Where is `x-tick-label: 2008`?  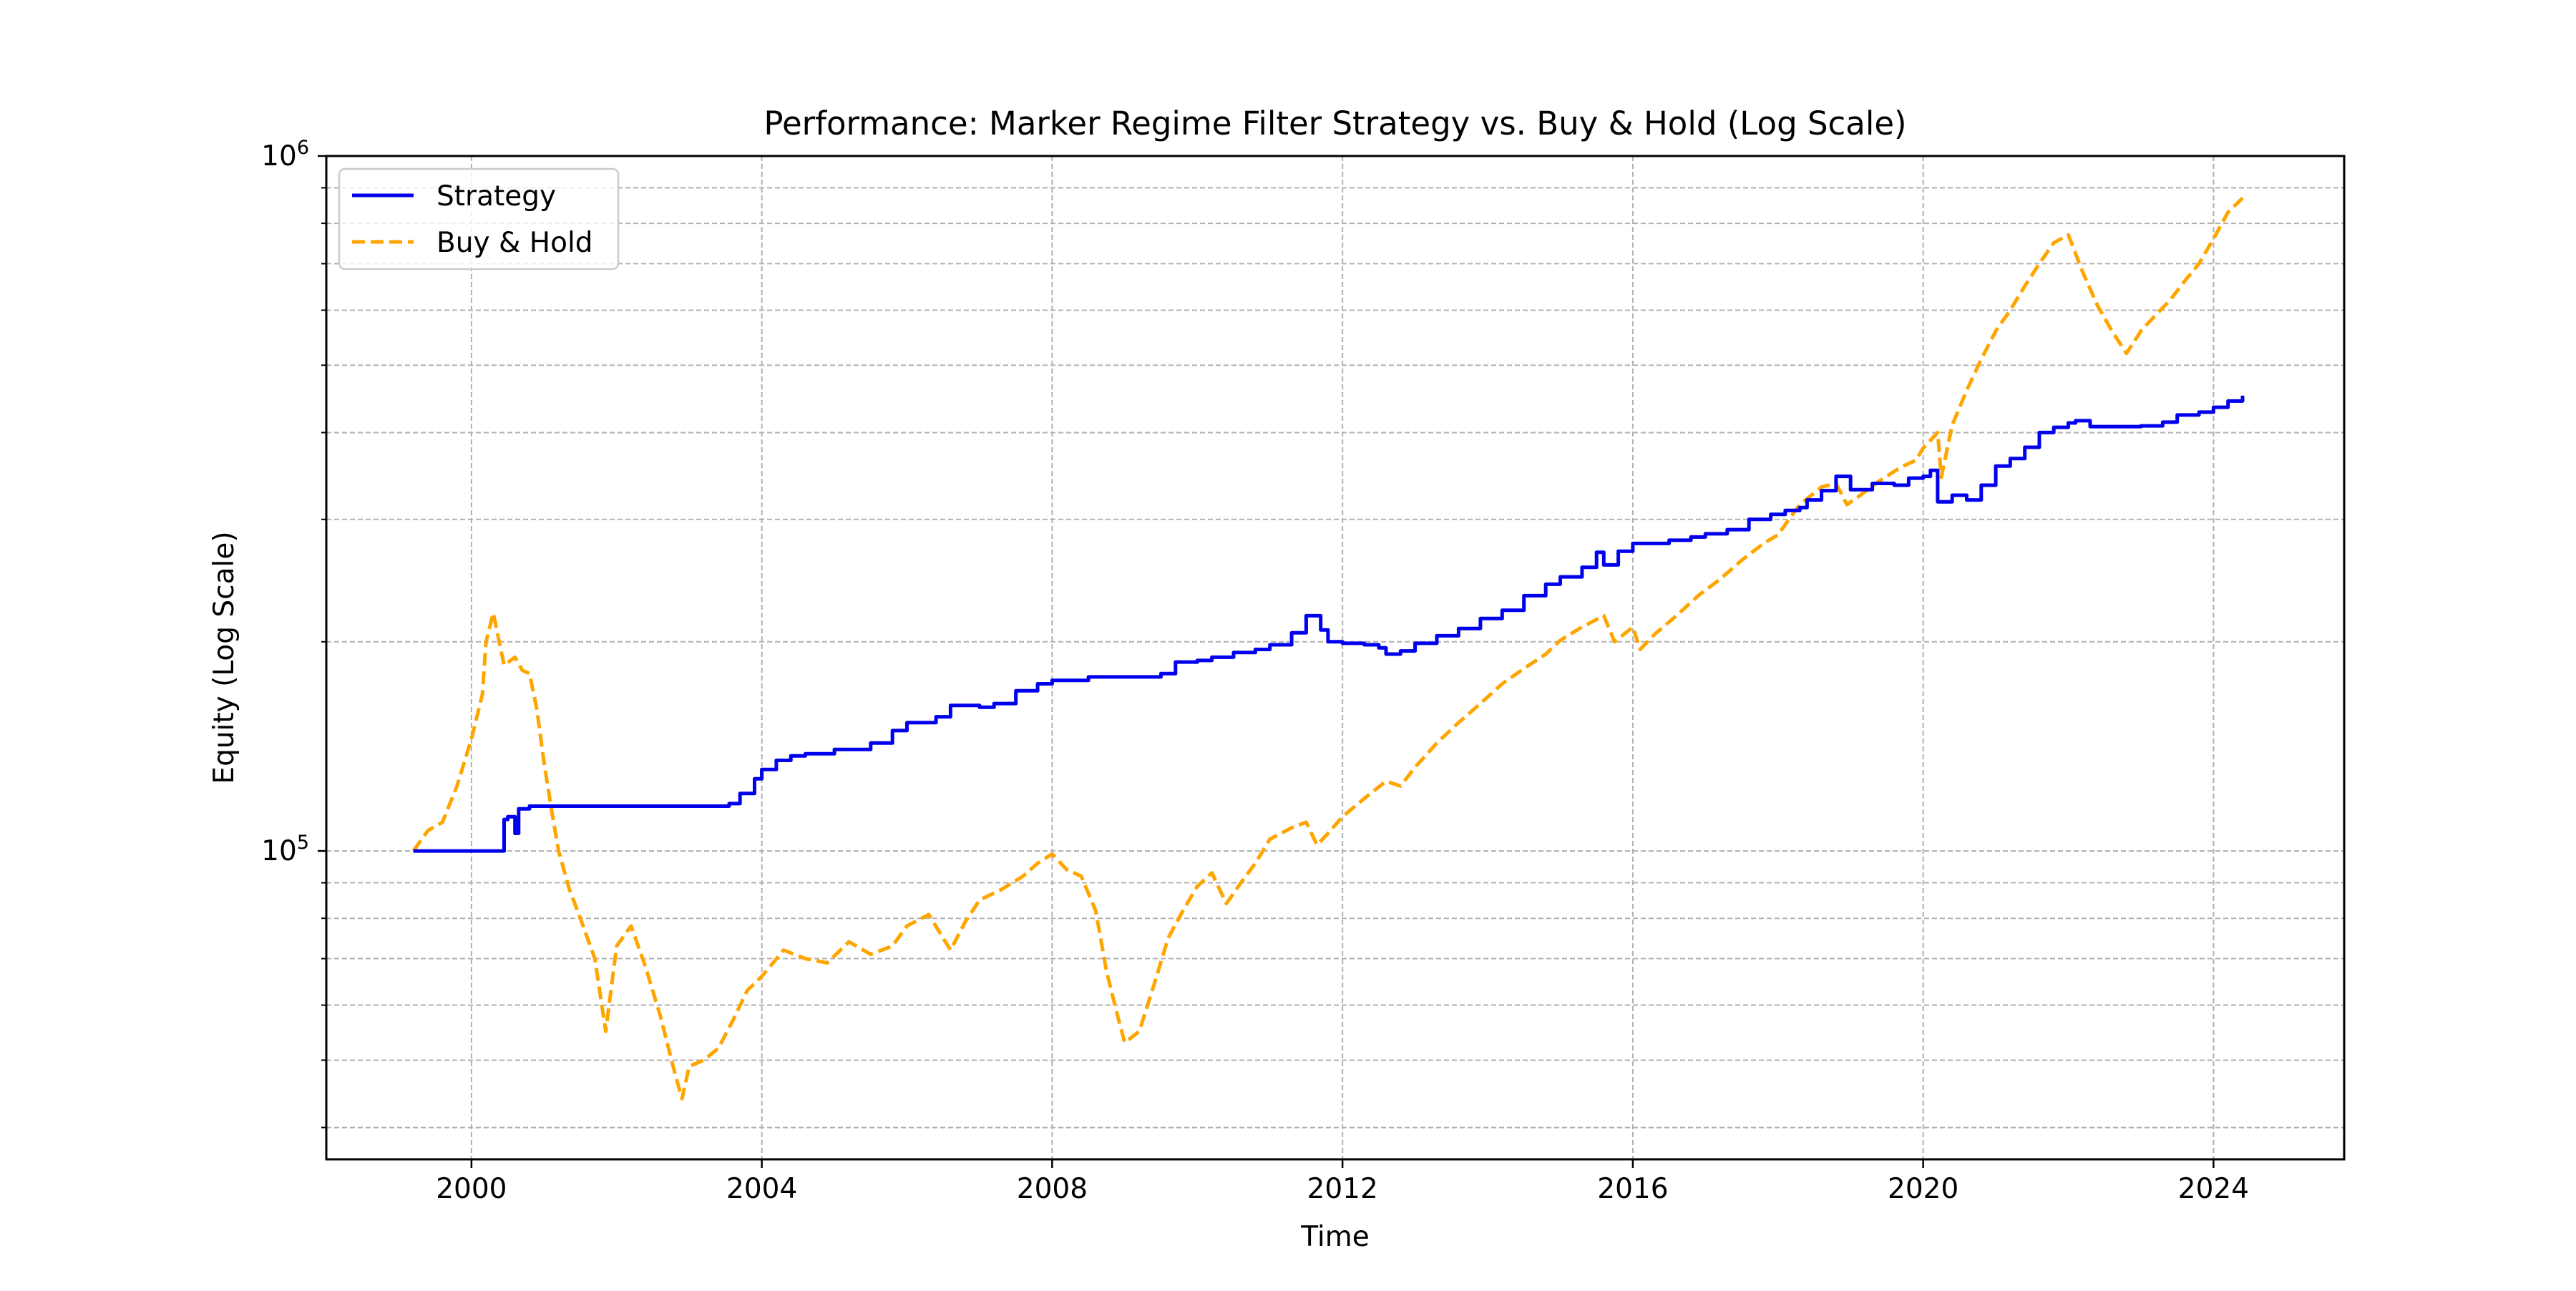 x-tick-label: 2008 is located at coordinates (1052, 1189).